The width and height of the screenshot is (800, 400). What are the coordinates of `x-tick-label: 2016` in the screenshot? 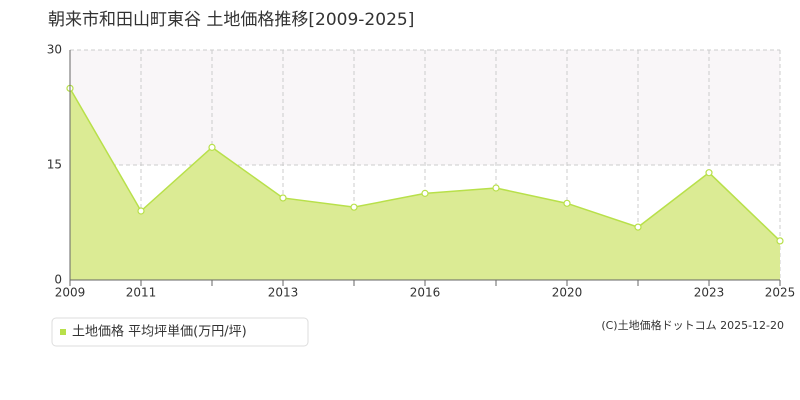 It's located at (425, 293).